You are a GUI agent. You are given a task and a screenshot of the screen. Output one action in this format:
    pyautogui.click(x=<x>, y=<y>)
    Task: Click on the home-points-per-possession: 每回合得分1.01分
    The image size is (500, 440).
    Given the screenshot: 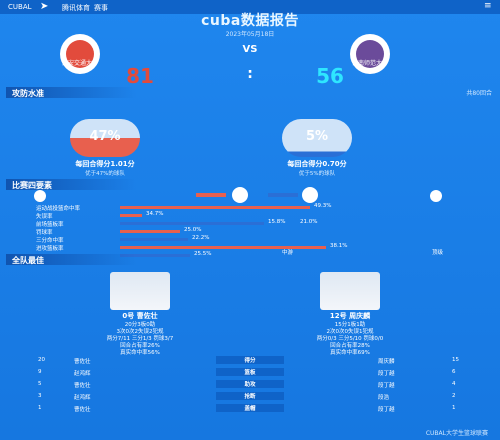 What is the action you would take?
    pyautogui.click(x=105, y=164)
    